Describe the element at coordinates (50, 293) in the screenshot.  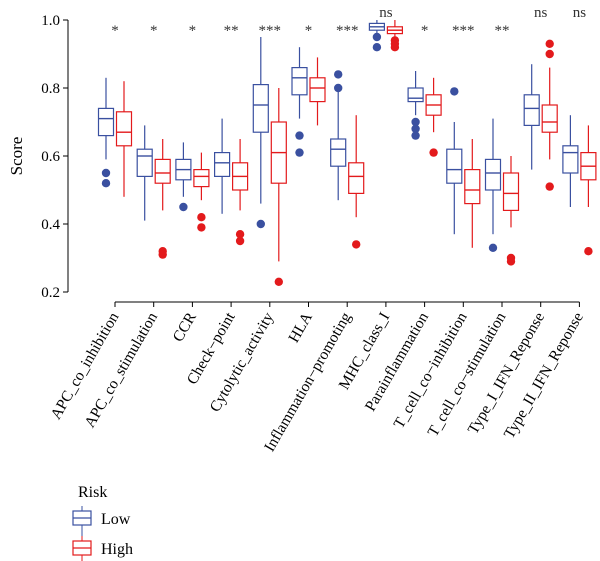
I see `y-tick-label: 0.2` at that location.